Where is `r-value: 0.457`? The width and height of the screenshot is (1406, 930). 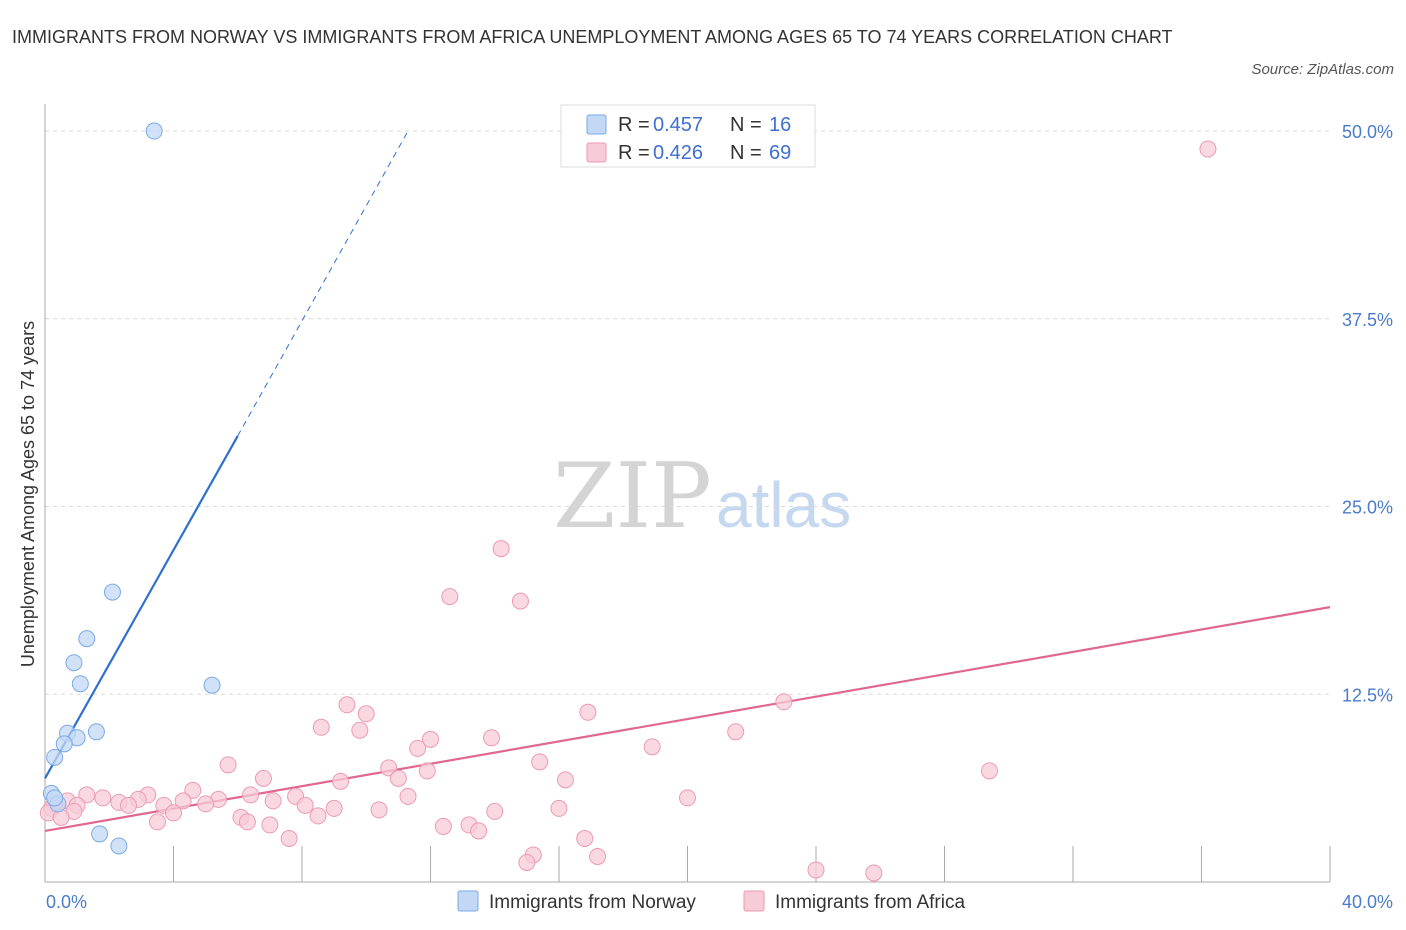
r-value: 0.457 is located at coordinates (678, 125).